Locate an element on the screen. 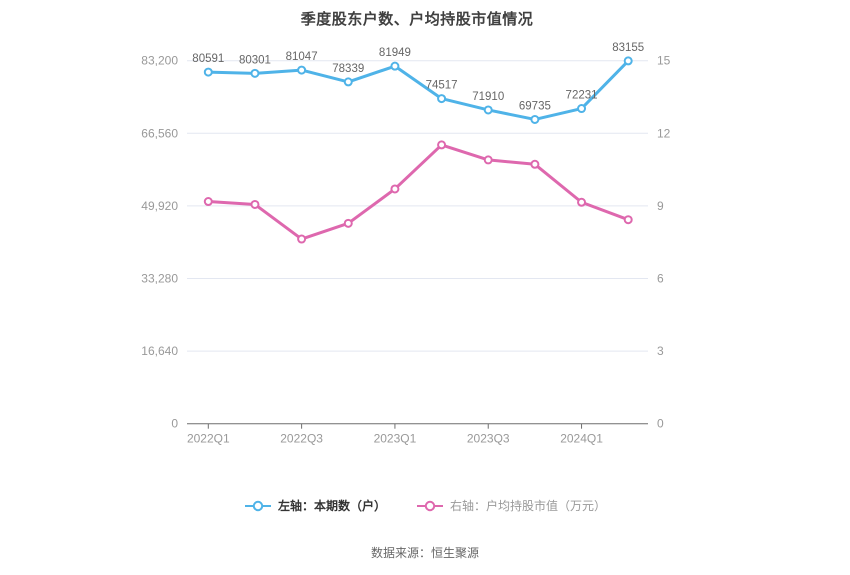  data-point-label: 80301 is located at coordinates (255, 60).